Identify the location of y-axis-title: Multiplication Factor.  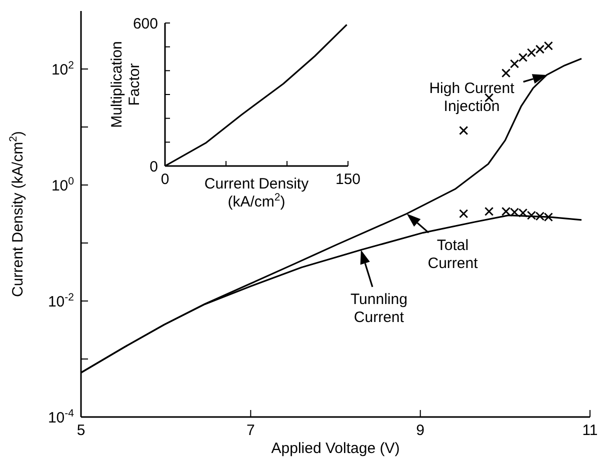
(125, 84).